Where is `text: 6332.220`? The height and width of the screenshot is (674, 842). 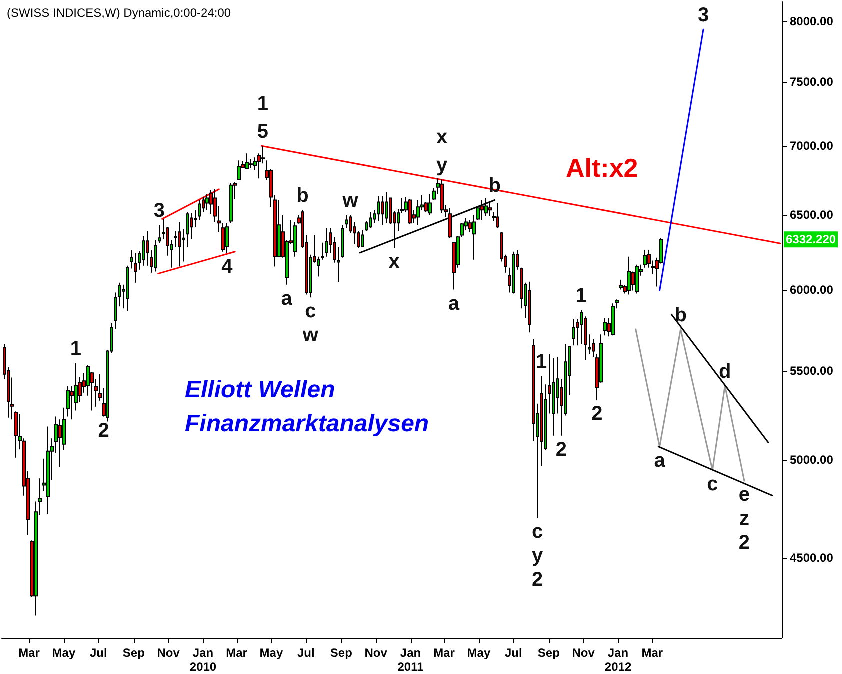 text: 6332.220 is located at coordinates (811, 239).